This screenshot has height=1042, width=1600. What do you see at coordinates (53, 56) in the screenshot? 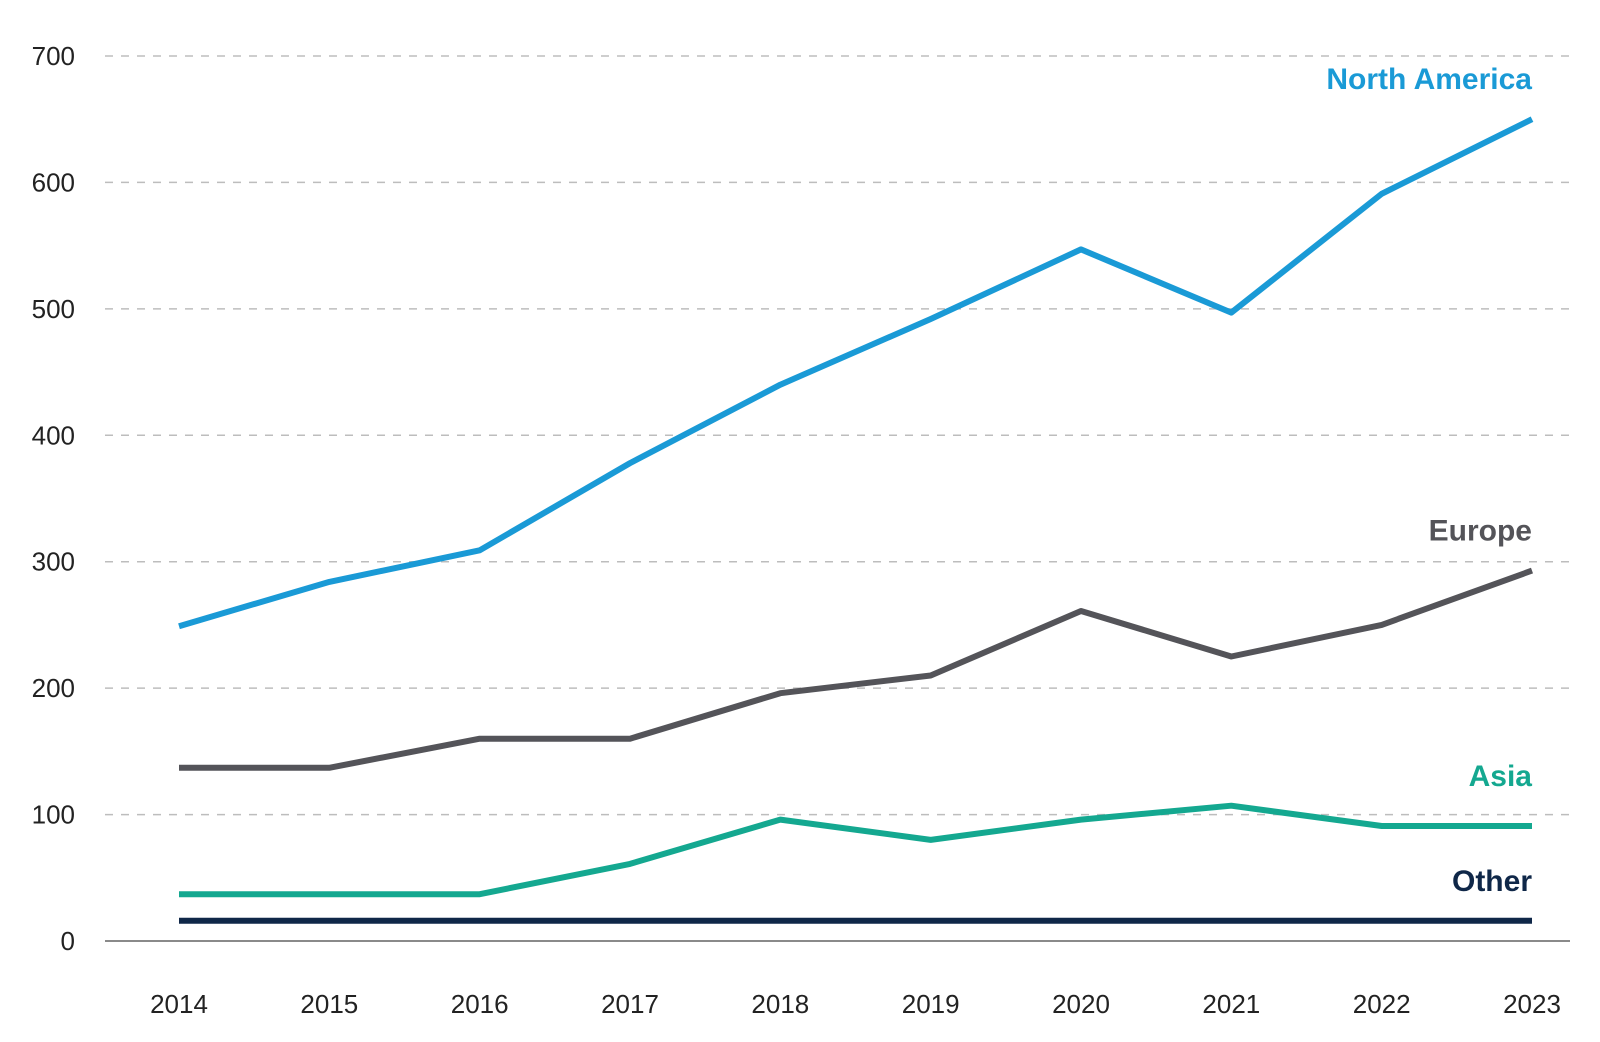
I see `y-tick-label: 700` at bounding box center [53, 56].